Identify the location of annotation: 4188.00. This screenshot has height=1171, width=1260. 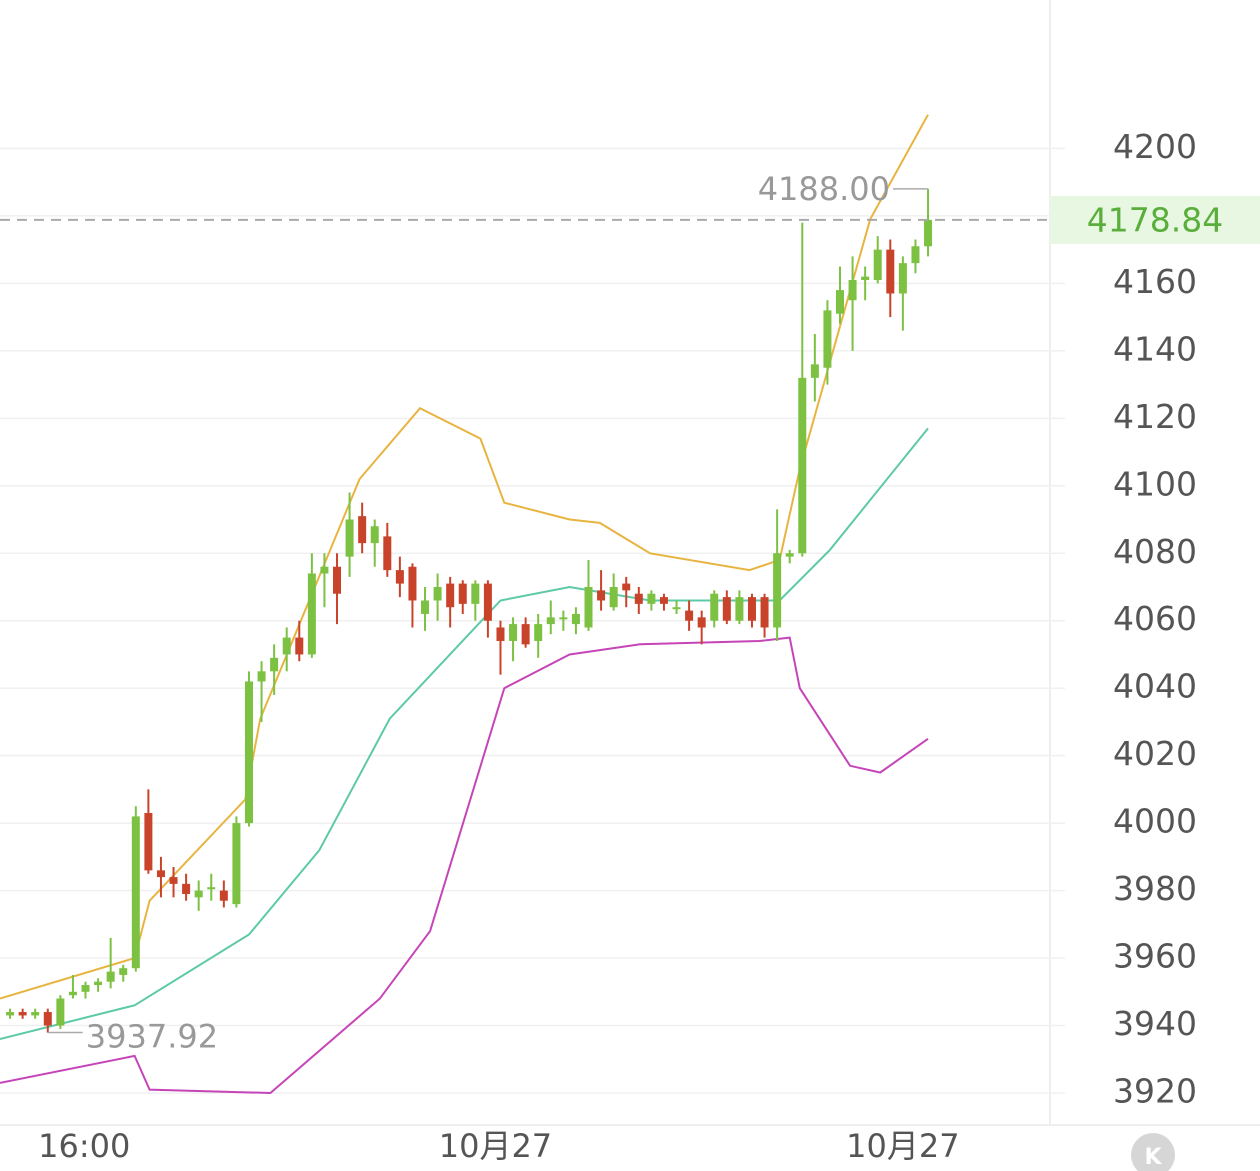
(824, 189).